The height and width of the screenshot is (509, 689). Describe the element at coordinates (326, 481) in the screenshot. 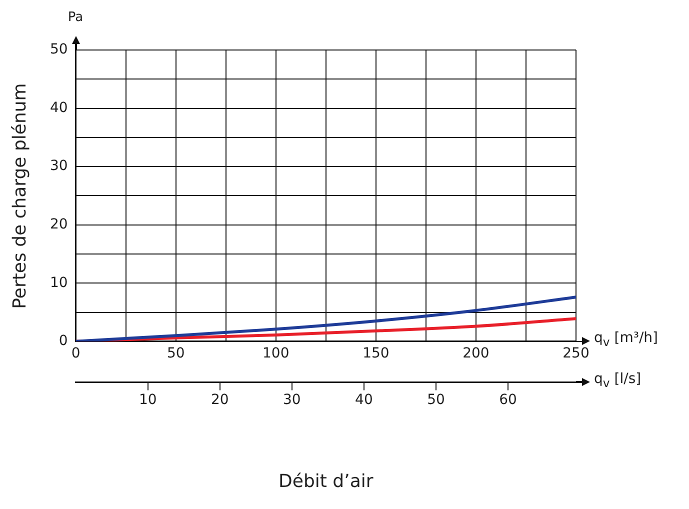

I see `text: Débit d’air` at that location.